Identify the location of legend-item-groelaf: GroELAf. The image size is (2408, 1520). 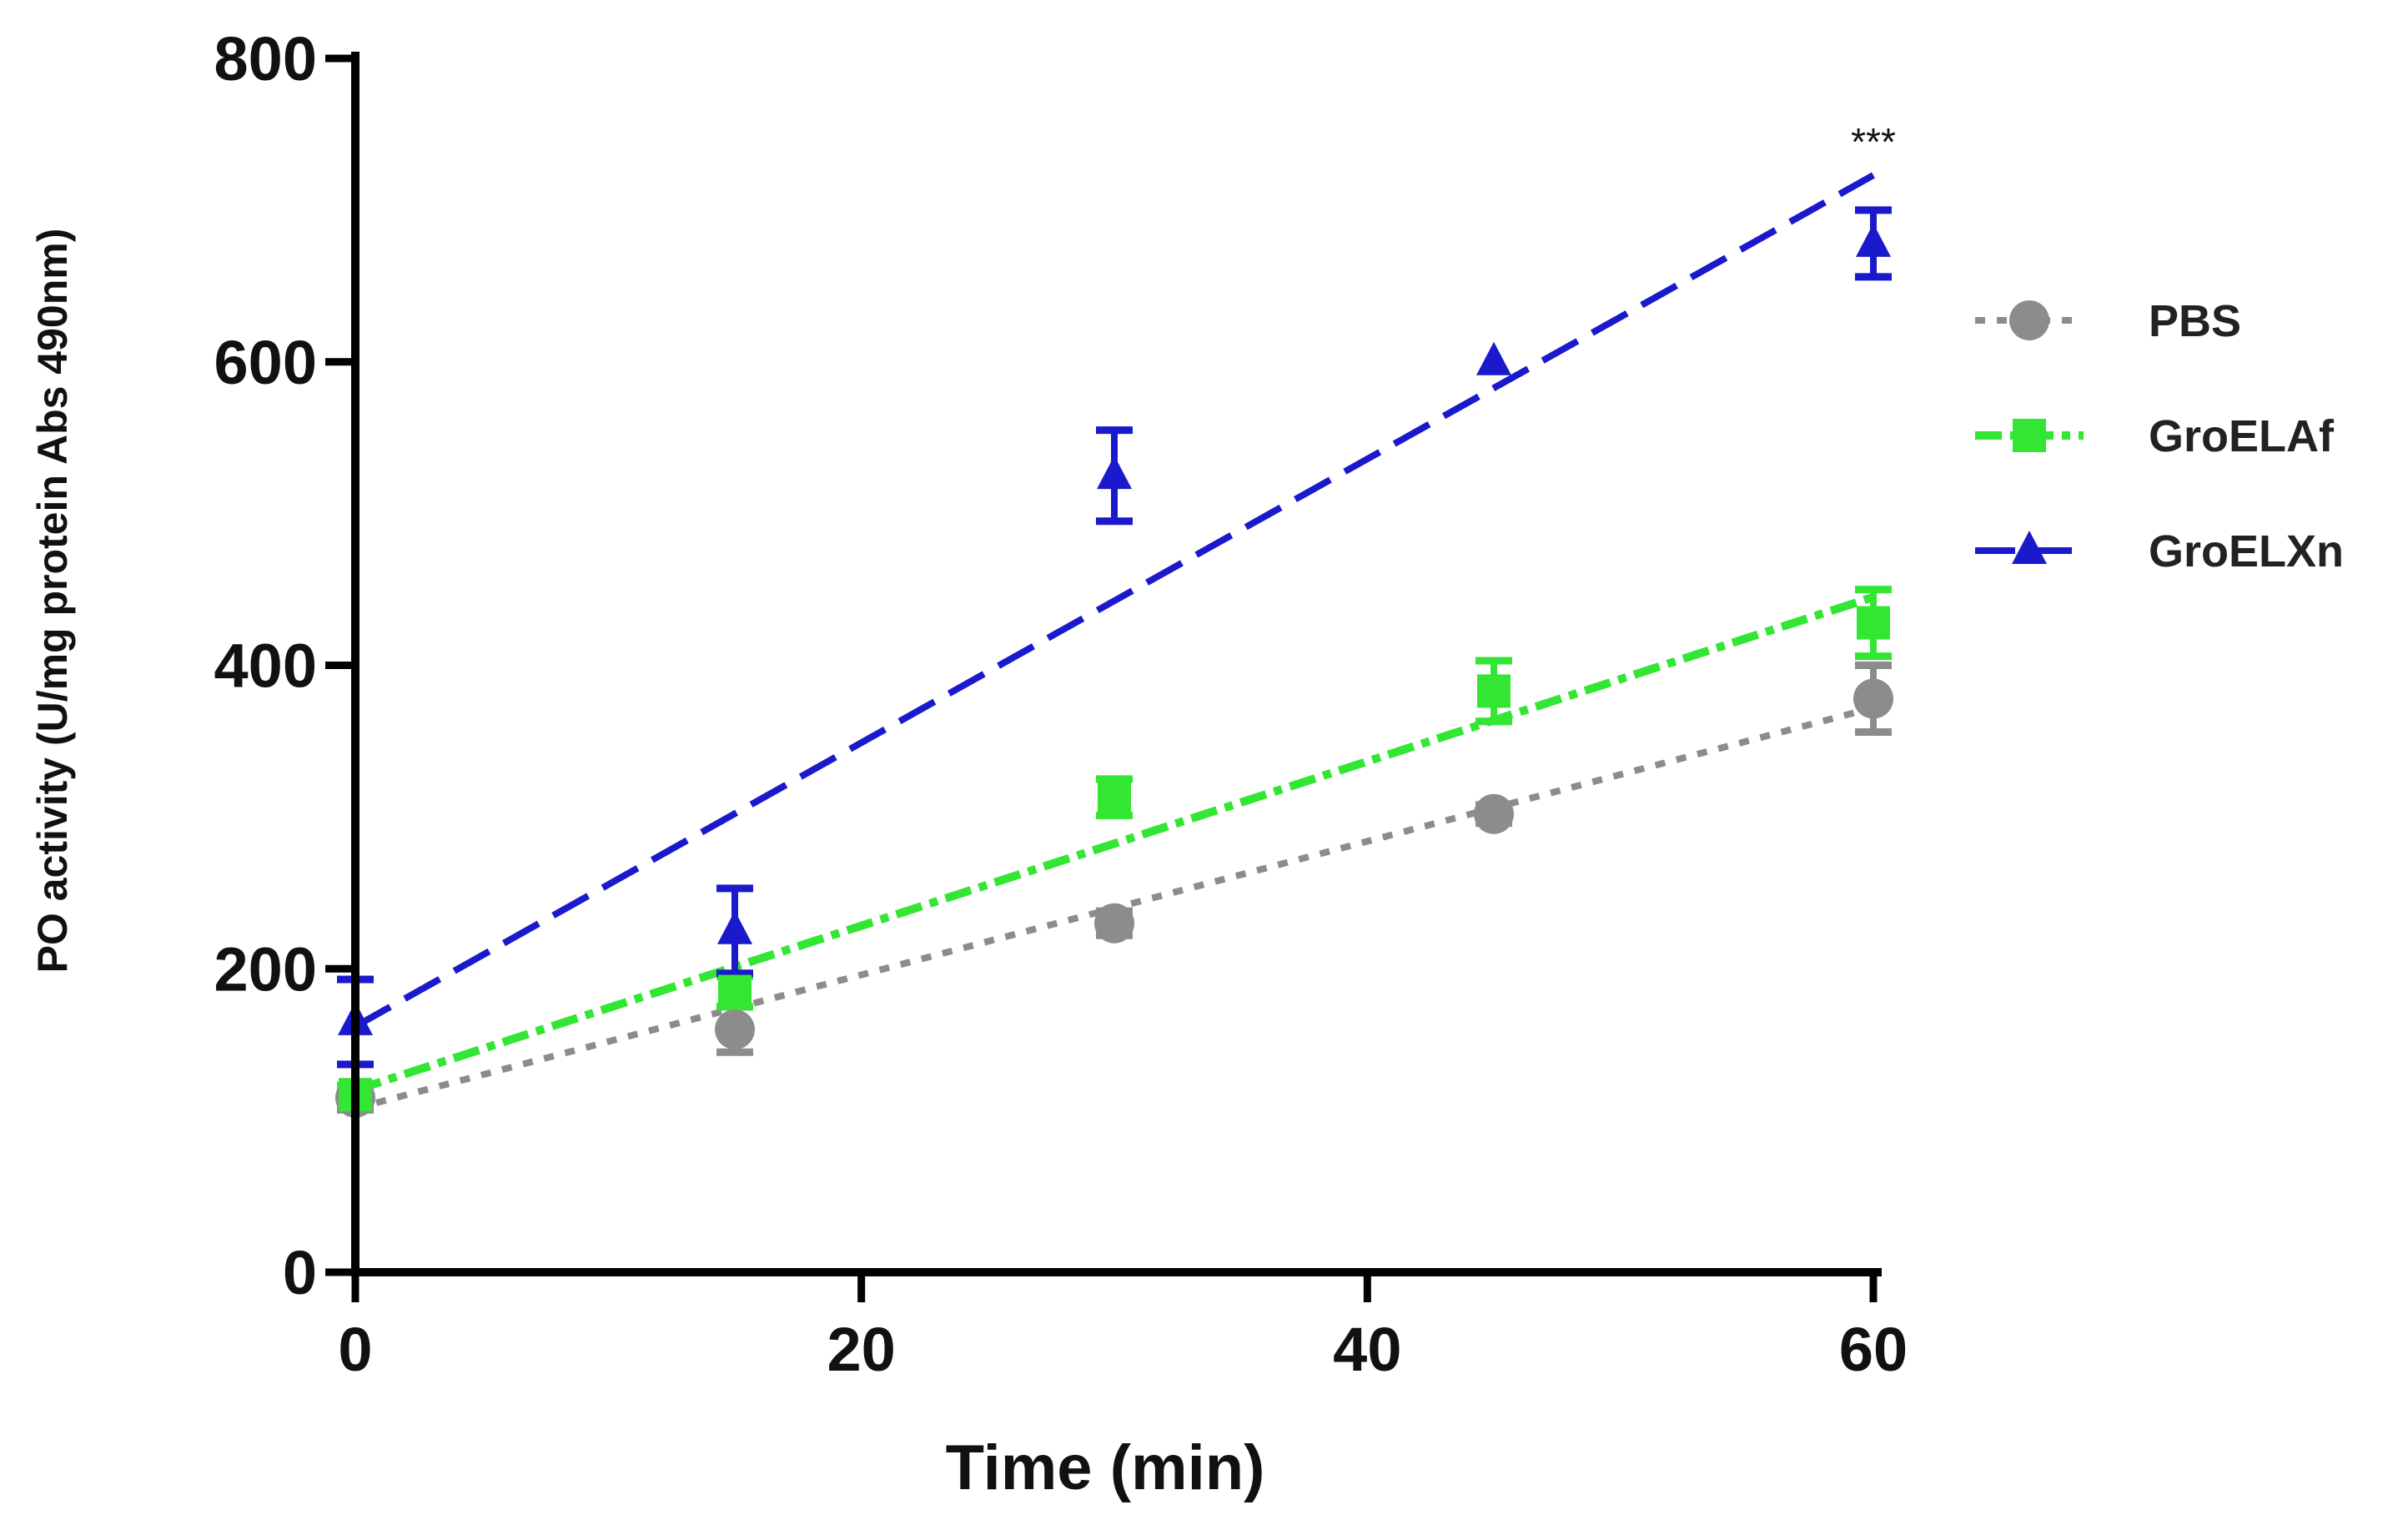
(2155, 436).